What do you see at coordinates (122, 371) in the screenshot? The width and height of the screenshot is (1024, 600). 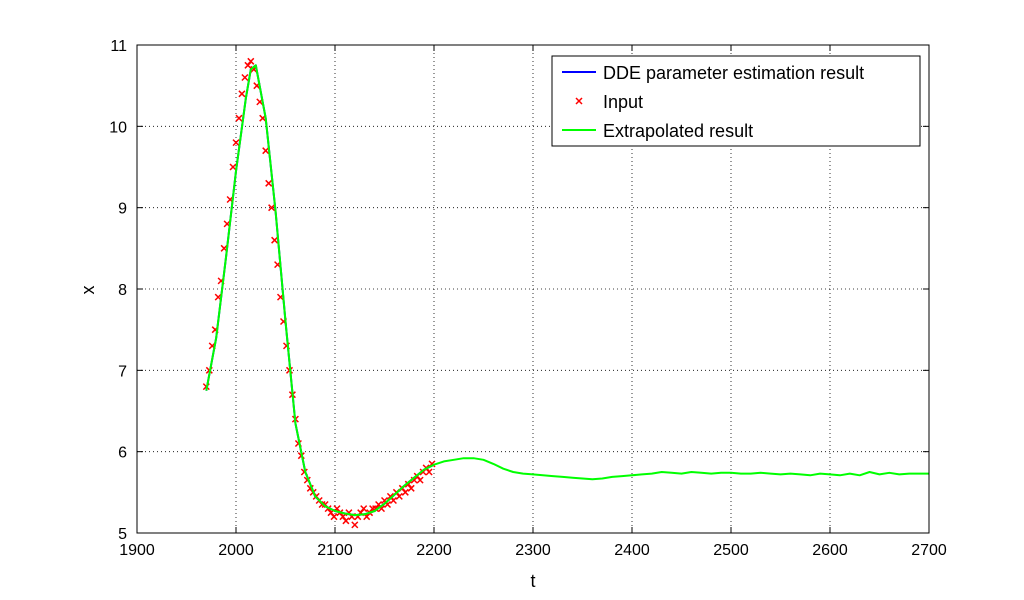 I see `y-tick-label: 7` at bounding box center [122, 371].